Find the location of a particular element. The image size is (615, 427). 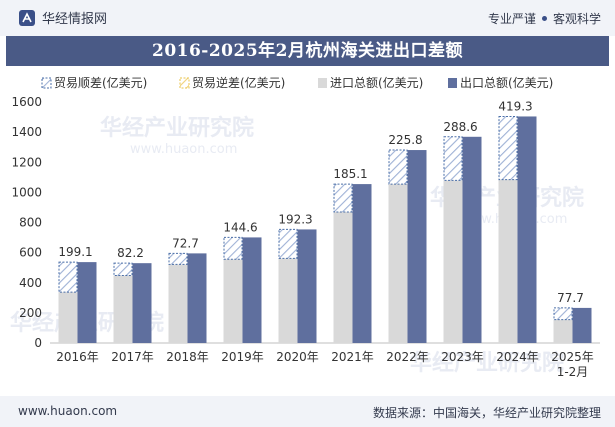

surplus-value-label: 82.2 is located at coordinates (130, 253).